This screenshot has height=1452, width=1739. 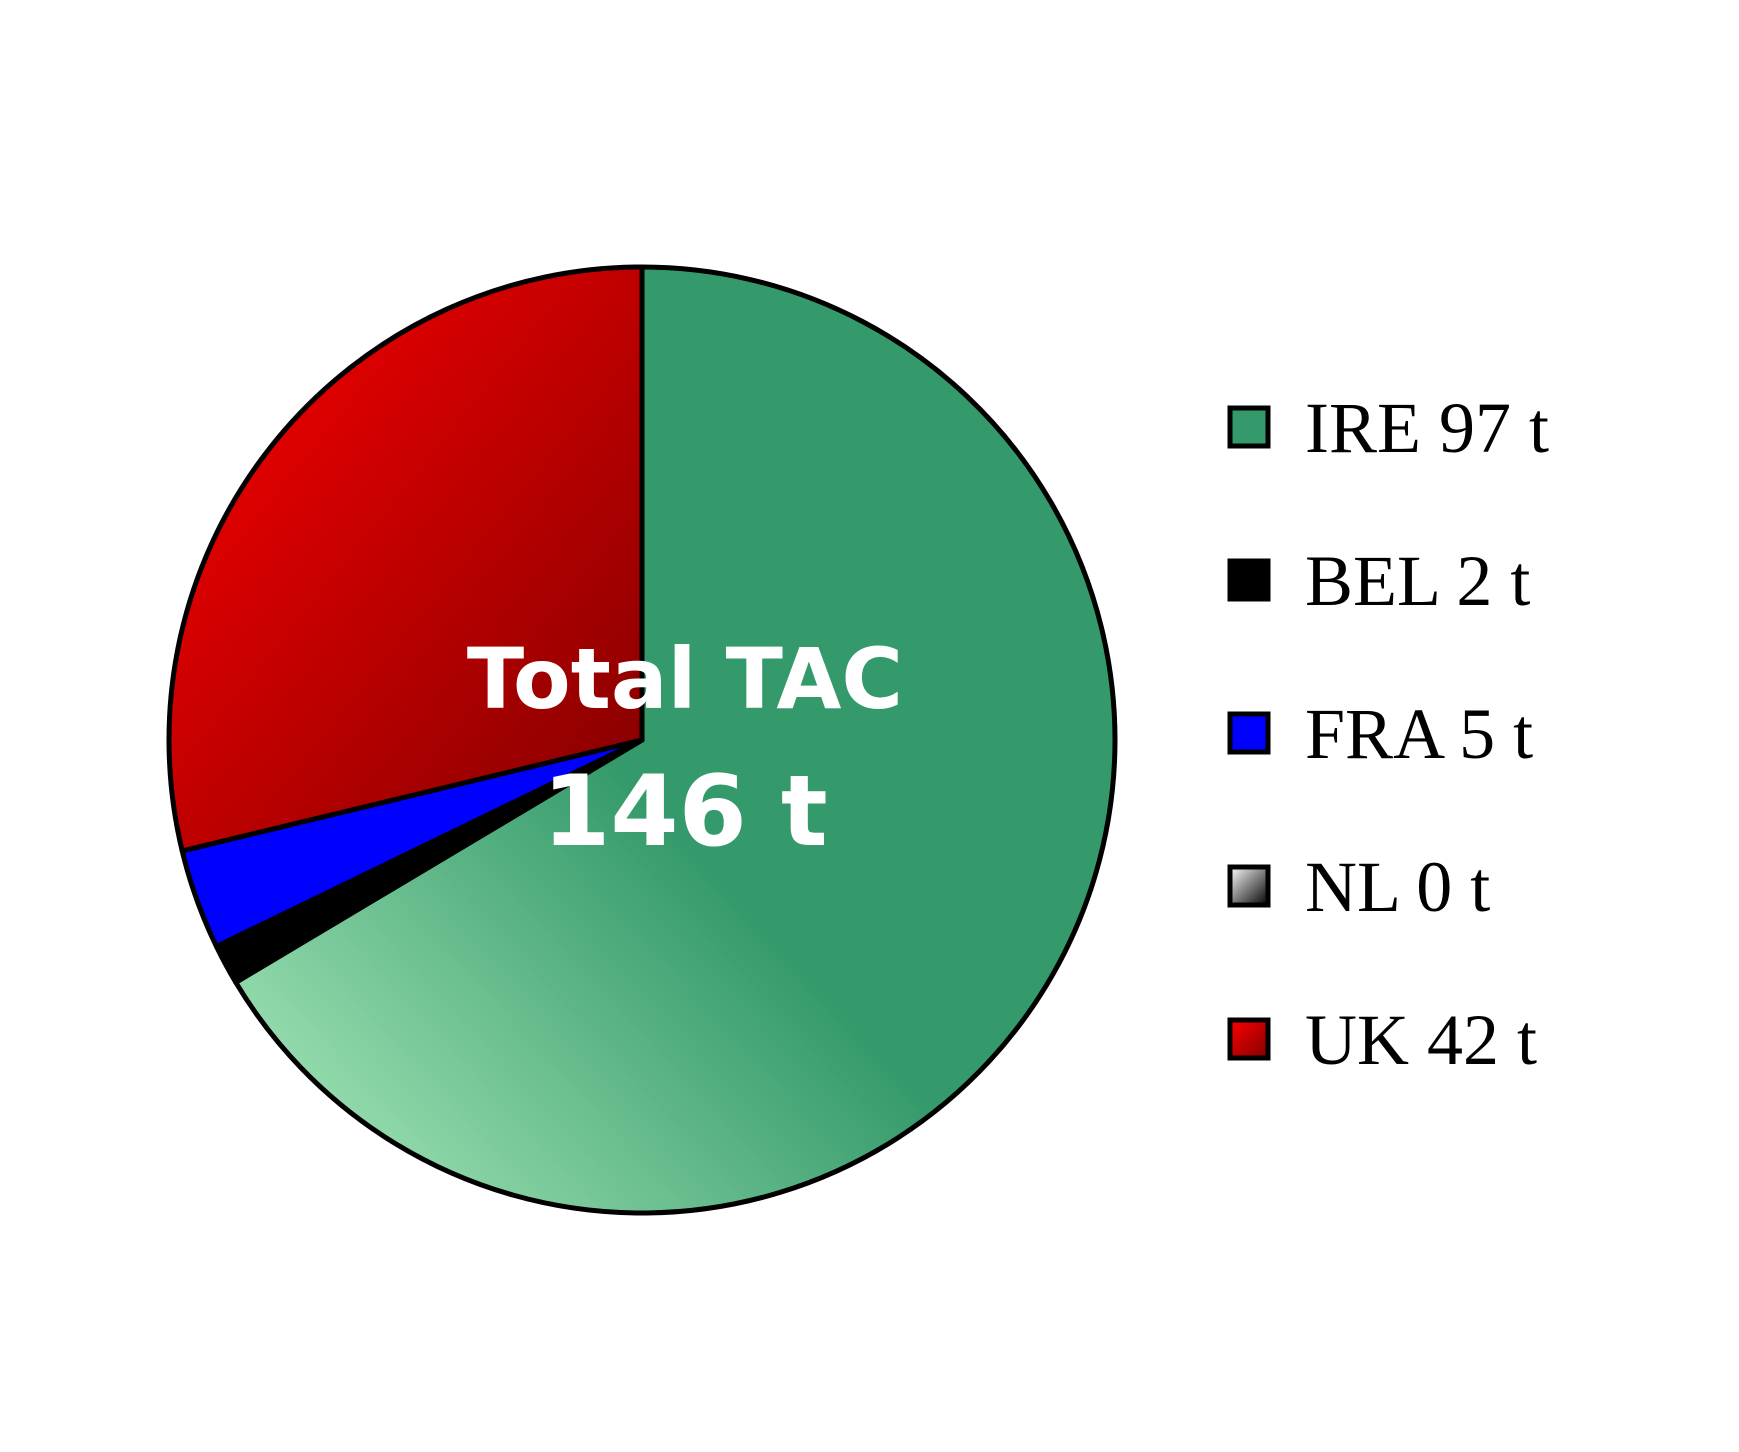 I want to click on legend-label-fra: FRA 5 t, so click(x=1419, y=734).